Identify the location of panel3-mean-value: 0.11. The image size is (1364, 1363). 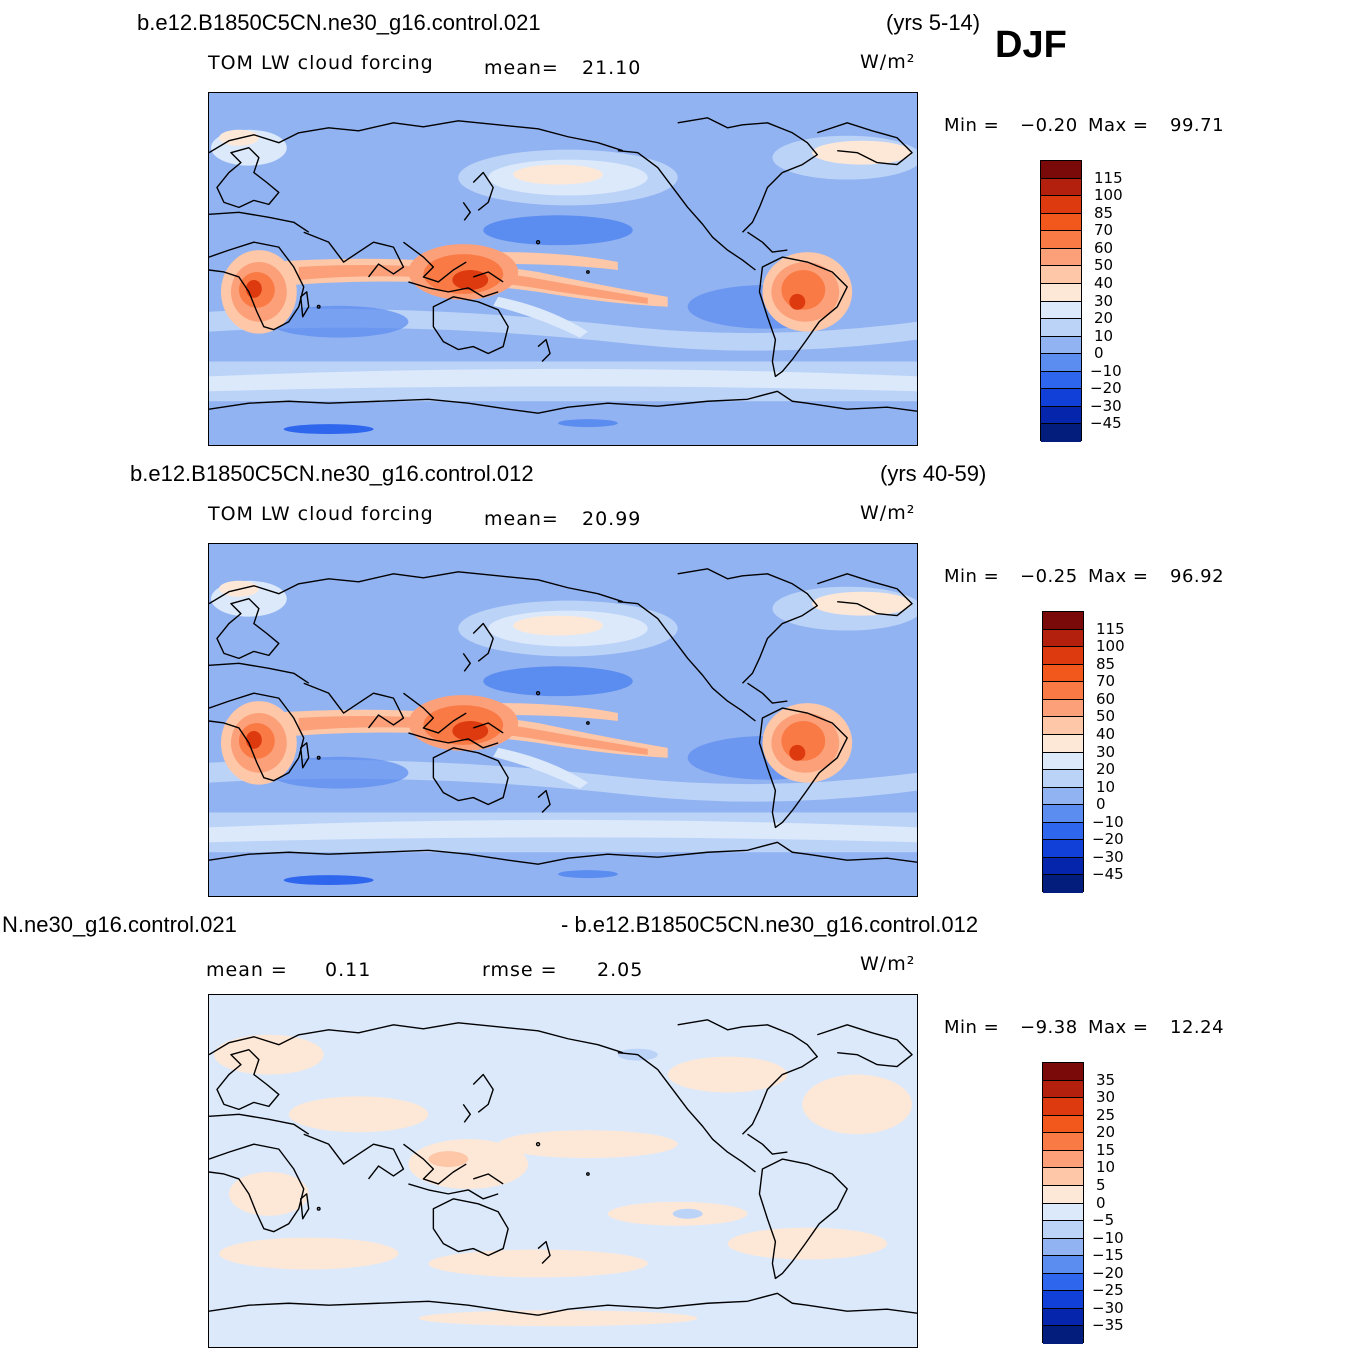
(348, 970).